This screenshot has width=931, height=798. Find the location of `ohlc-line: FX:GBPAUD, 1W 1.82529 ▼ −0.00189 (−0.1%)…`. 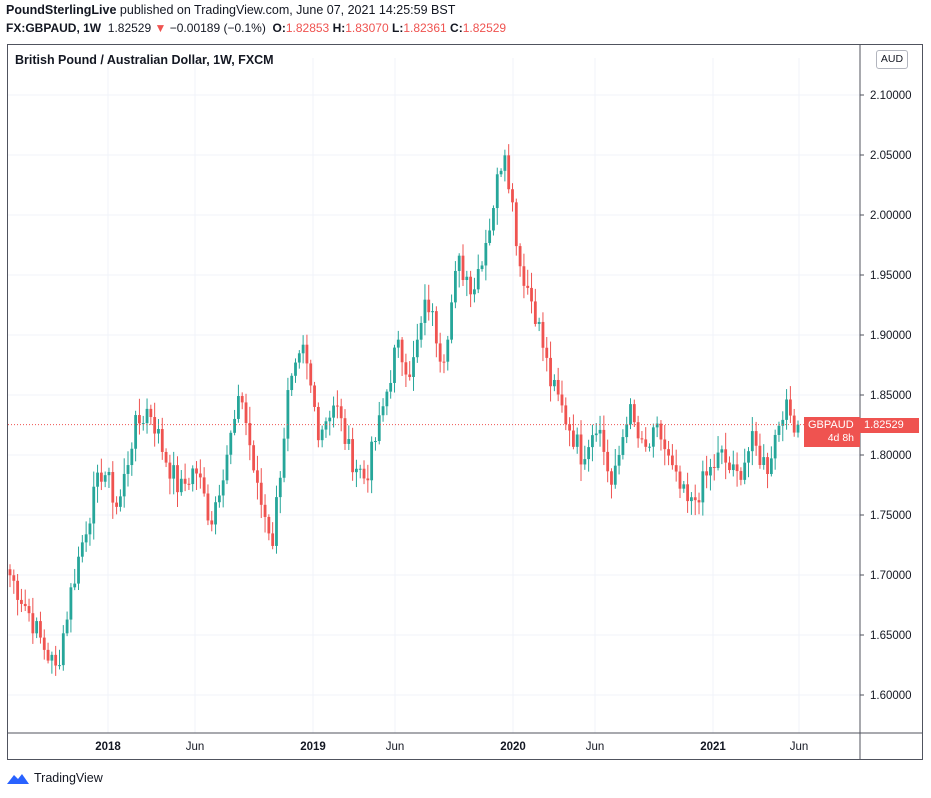

ohlc-line: FX:GBPAUD, 1W 1.82529 ▼ −0.00189 (−0.1%)… is located at coordinates (256, 28).